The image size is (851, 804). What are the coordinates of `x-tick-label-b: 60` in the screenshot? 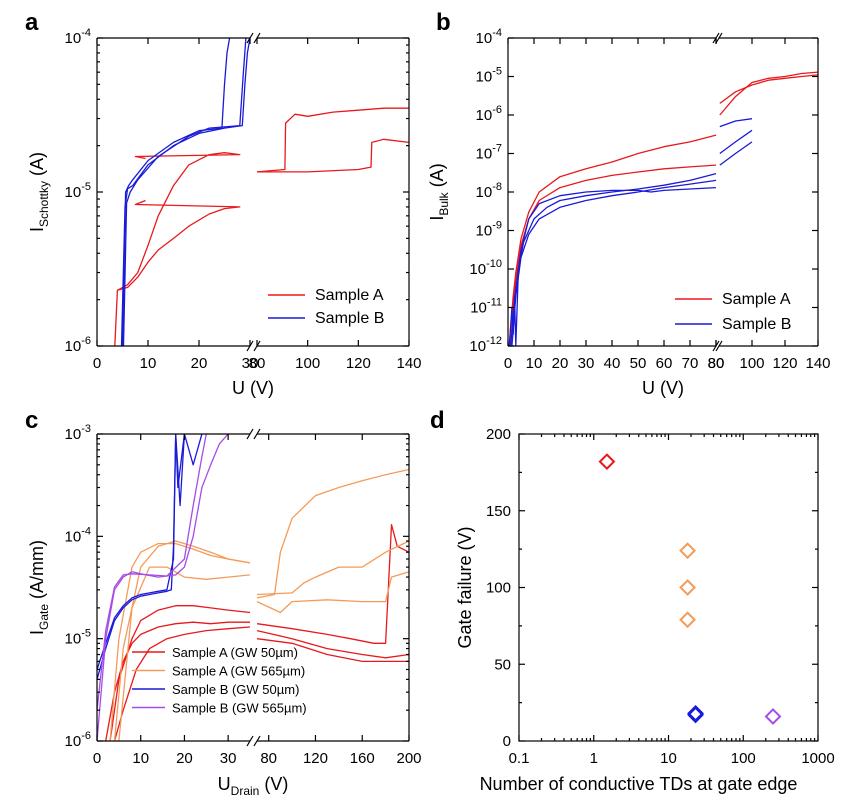 It's located at (664, 363).